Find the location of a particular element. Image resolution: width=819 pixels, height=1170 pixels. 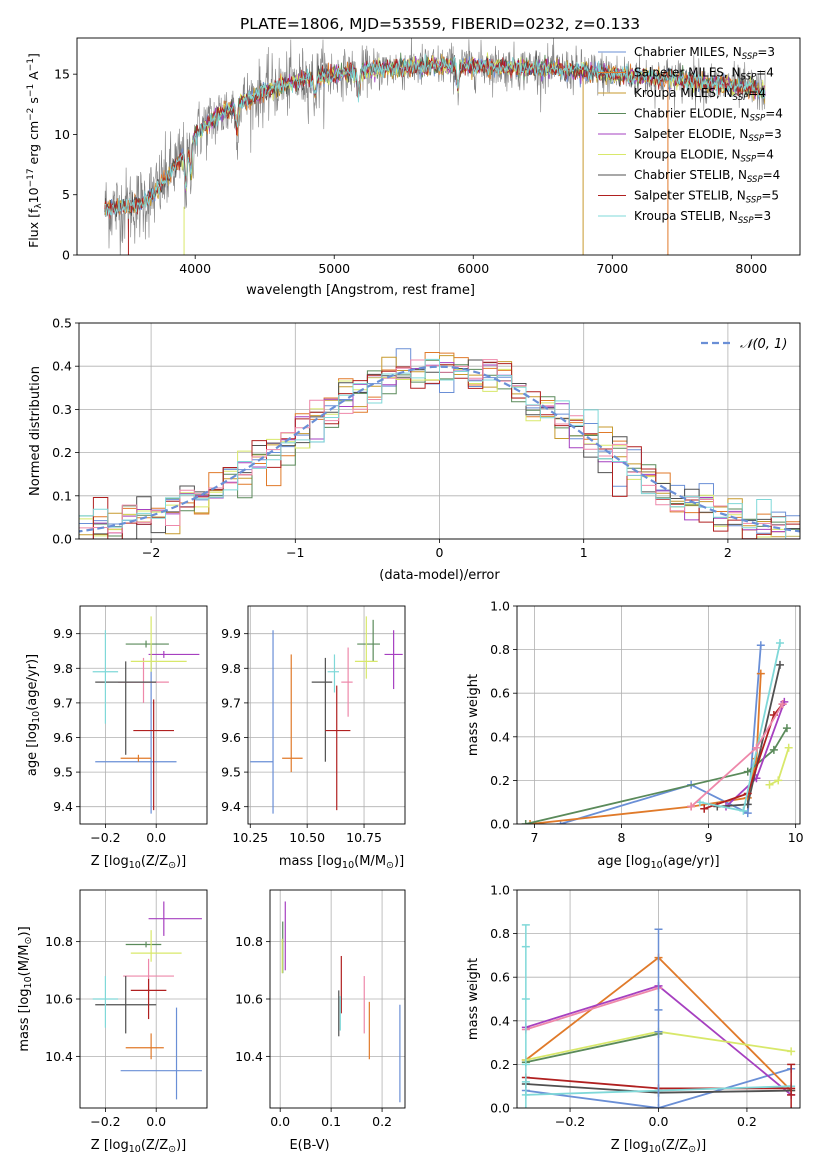

y-axis-label-part: −1 is located at coordinates (31, 90).